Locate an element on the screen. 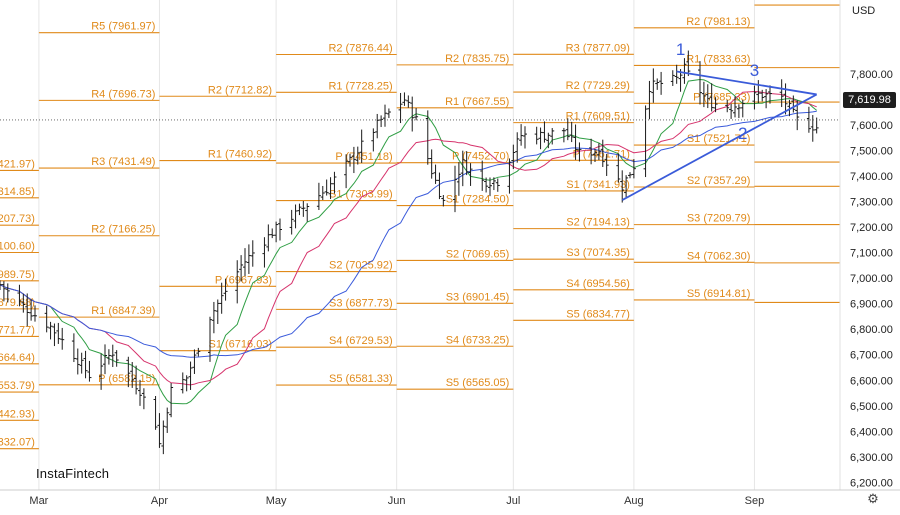  pivot-label: R2 (7100.60) is located at coordinates (17, 247).